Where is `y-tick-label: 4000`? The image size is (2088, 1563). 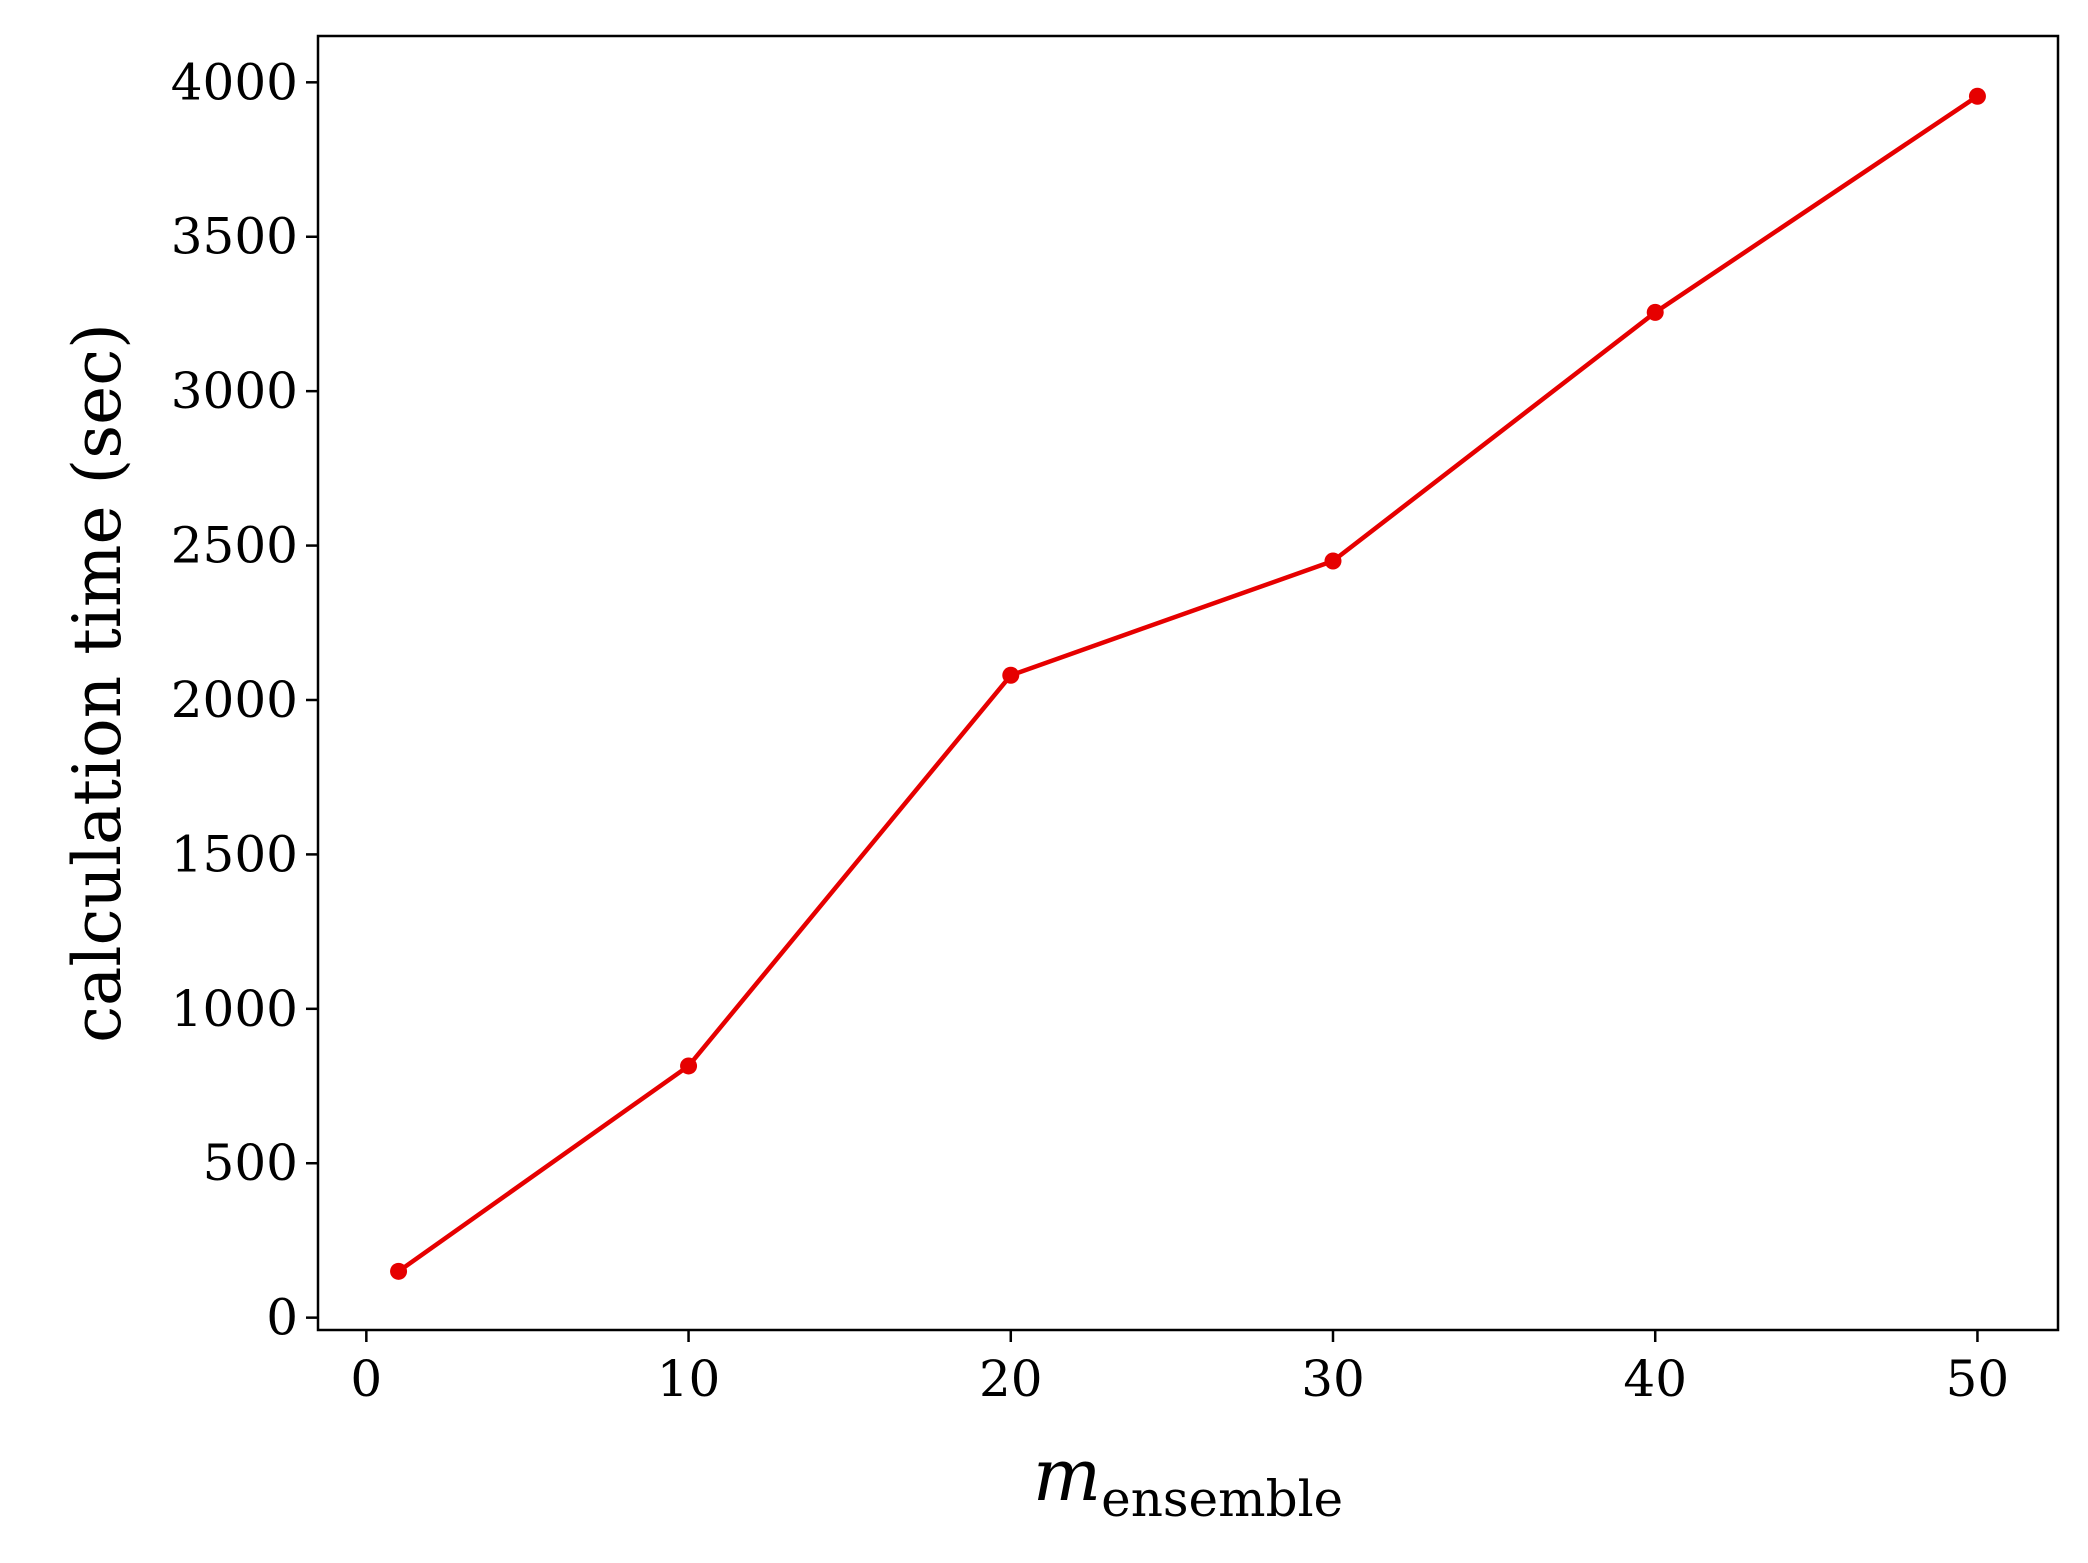 y-tick-label: 4000 is located at coordinates (234, 82).